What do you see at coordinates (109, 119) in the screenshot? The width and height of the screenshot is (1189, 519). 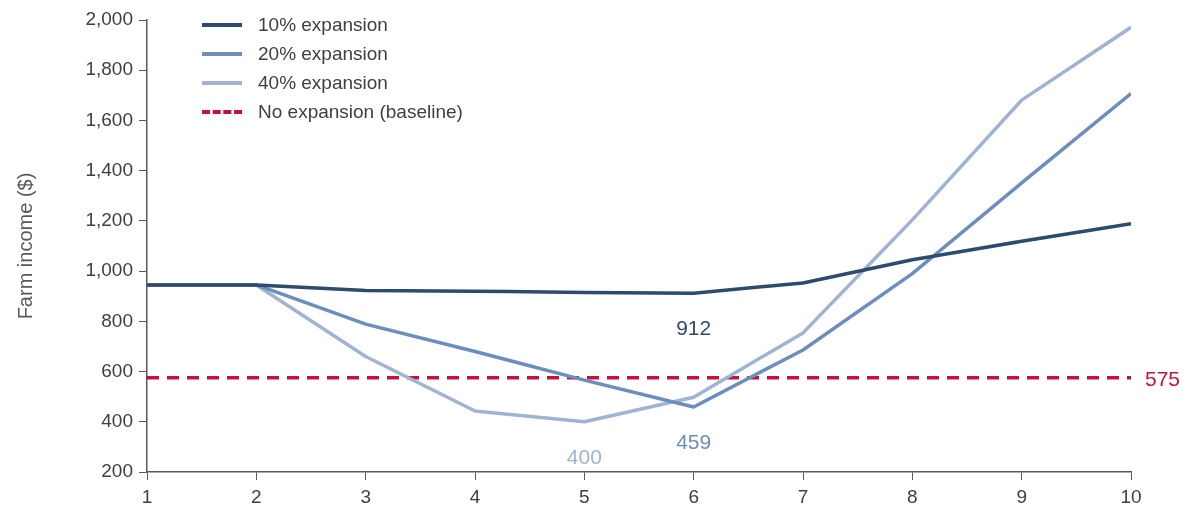 I see `y-tick-label: 1,600` at bounding box center [109, 119].